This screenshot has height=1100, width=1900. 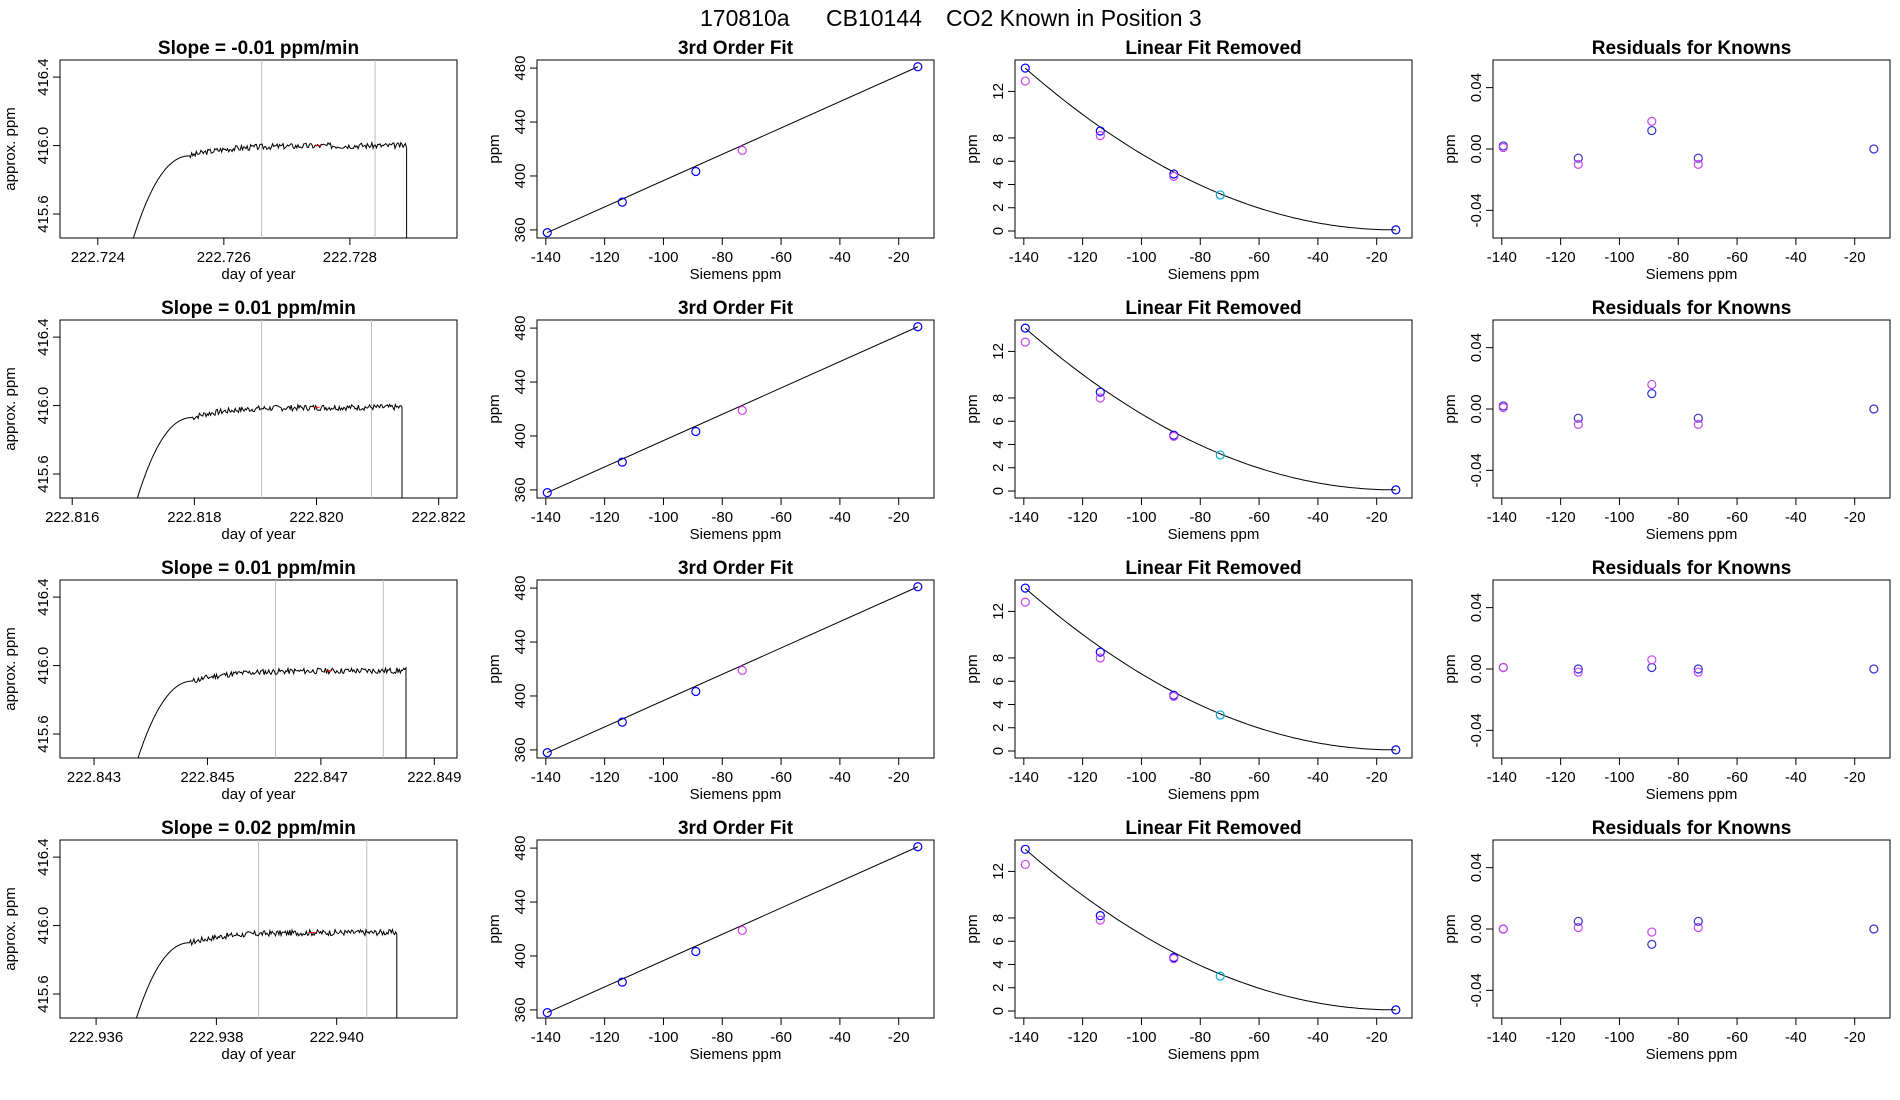 What do you see at coordinates (43, 857) in the screenshot?
I see `y-tick-label: 416.4` at bounding box center [43, 857].